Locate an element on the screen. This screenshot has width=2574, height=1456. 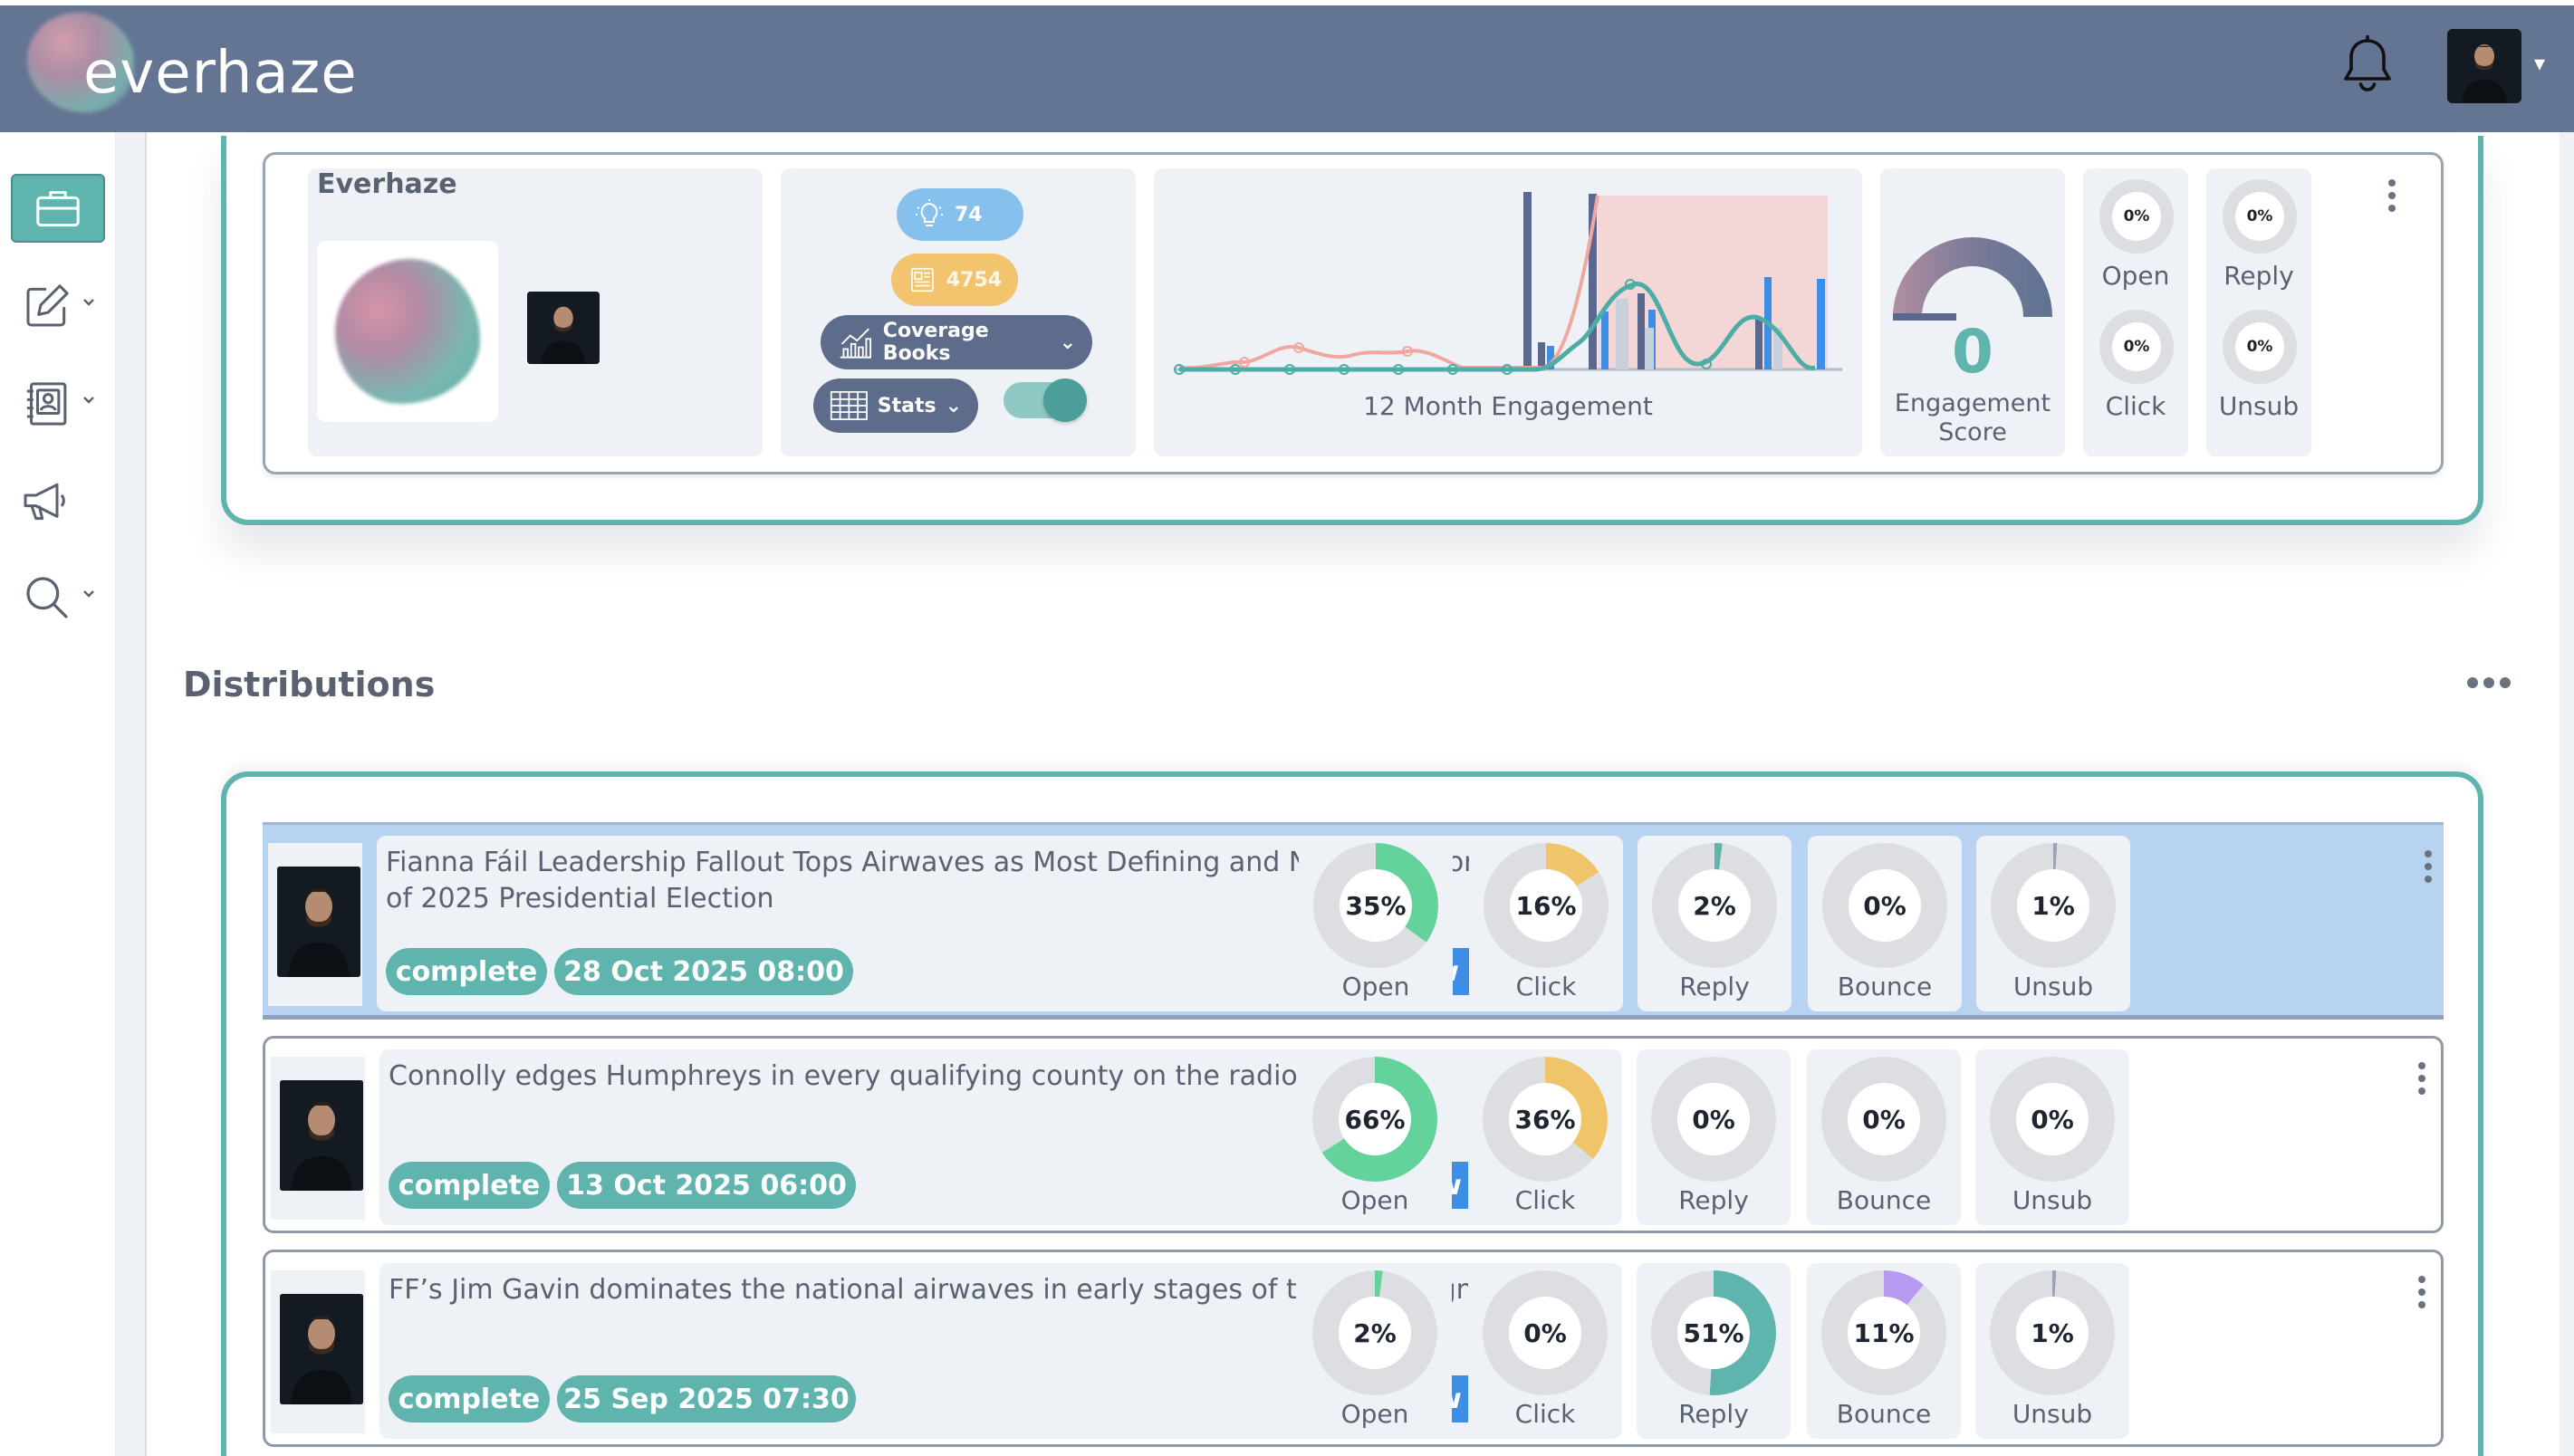
stat-open: 35% Open is located at coordinates (1376, 923).